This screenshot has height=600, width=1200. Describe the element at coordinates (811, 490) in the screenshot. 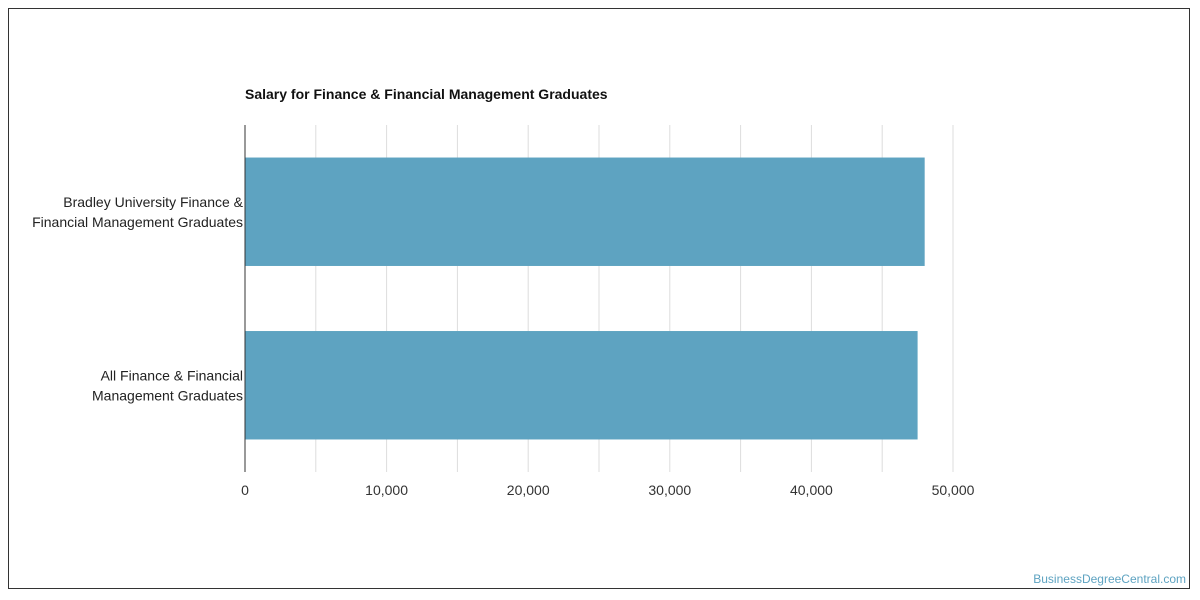

I see `x-tick-label: 40,000` at that location.